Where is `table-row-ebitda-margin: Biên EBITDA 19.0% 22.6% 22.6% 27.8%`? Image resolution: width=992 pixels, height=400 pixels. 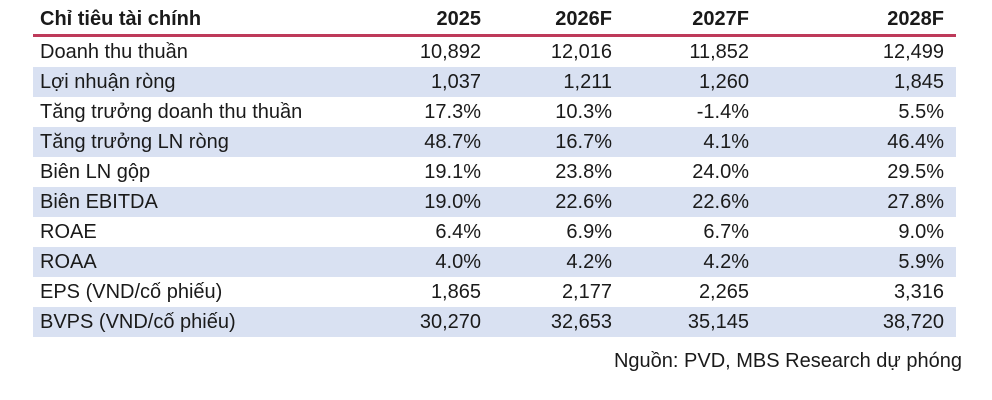
table-row-ebitda-margin: Biên EBITDA 19.0% 22.6% 22.6% 27.8% is located at coordinates (494, 202).